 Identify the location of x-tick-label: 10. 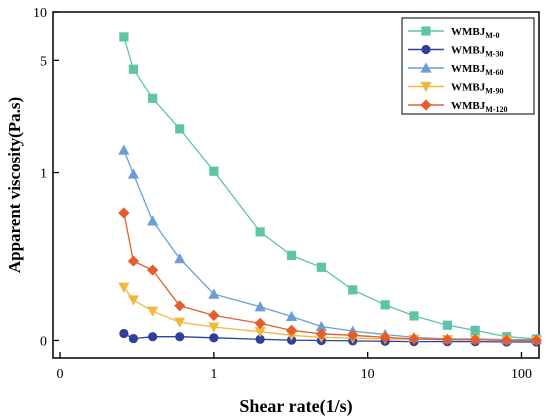
(368, 374).